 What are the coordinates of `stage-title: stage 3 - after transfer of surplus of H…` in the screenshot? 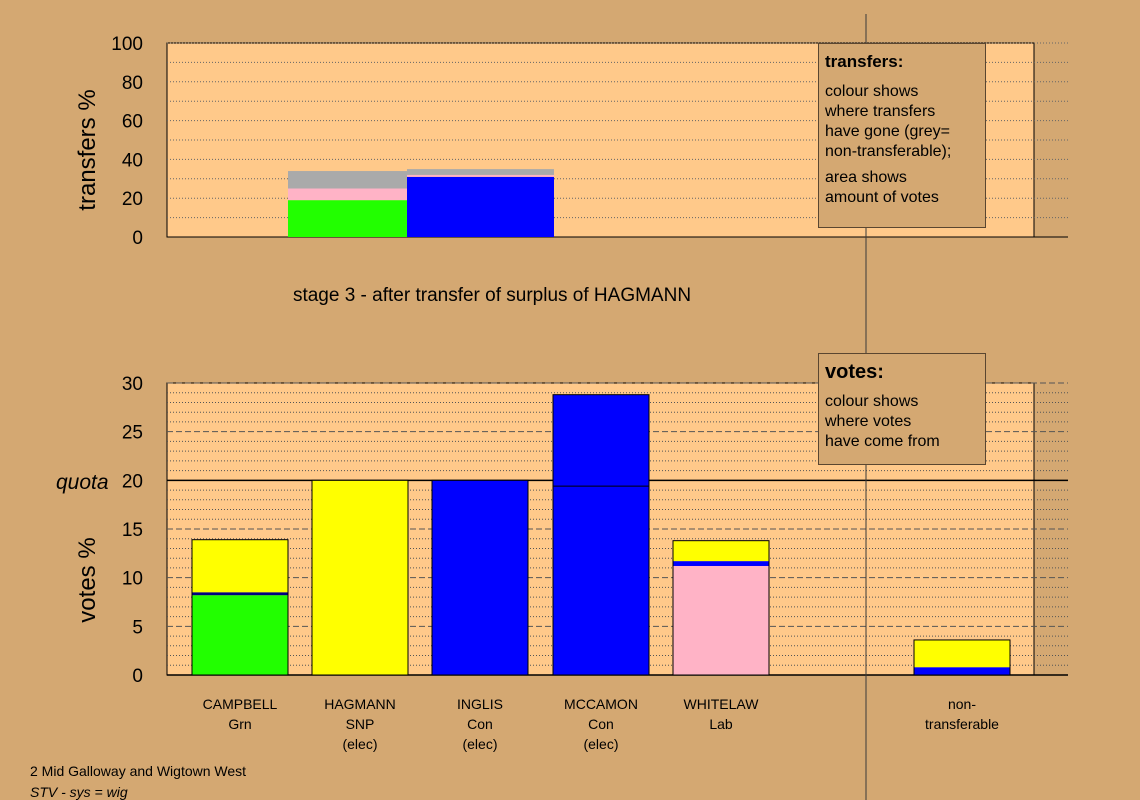 It's located at (492, 295).